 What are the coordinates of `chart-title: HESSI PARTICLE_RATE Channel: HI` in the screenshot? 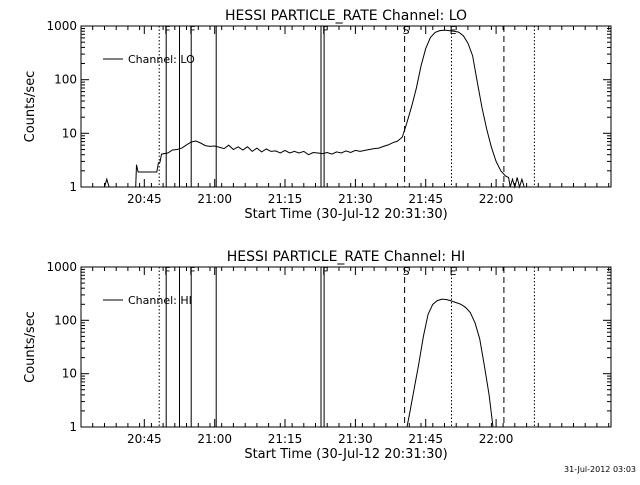 It's located at (346, 257).